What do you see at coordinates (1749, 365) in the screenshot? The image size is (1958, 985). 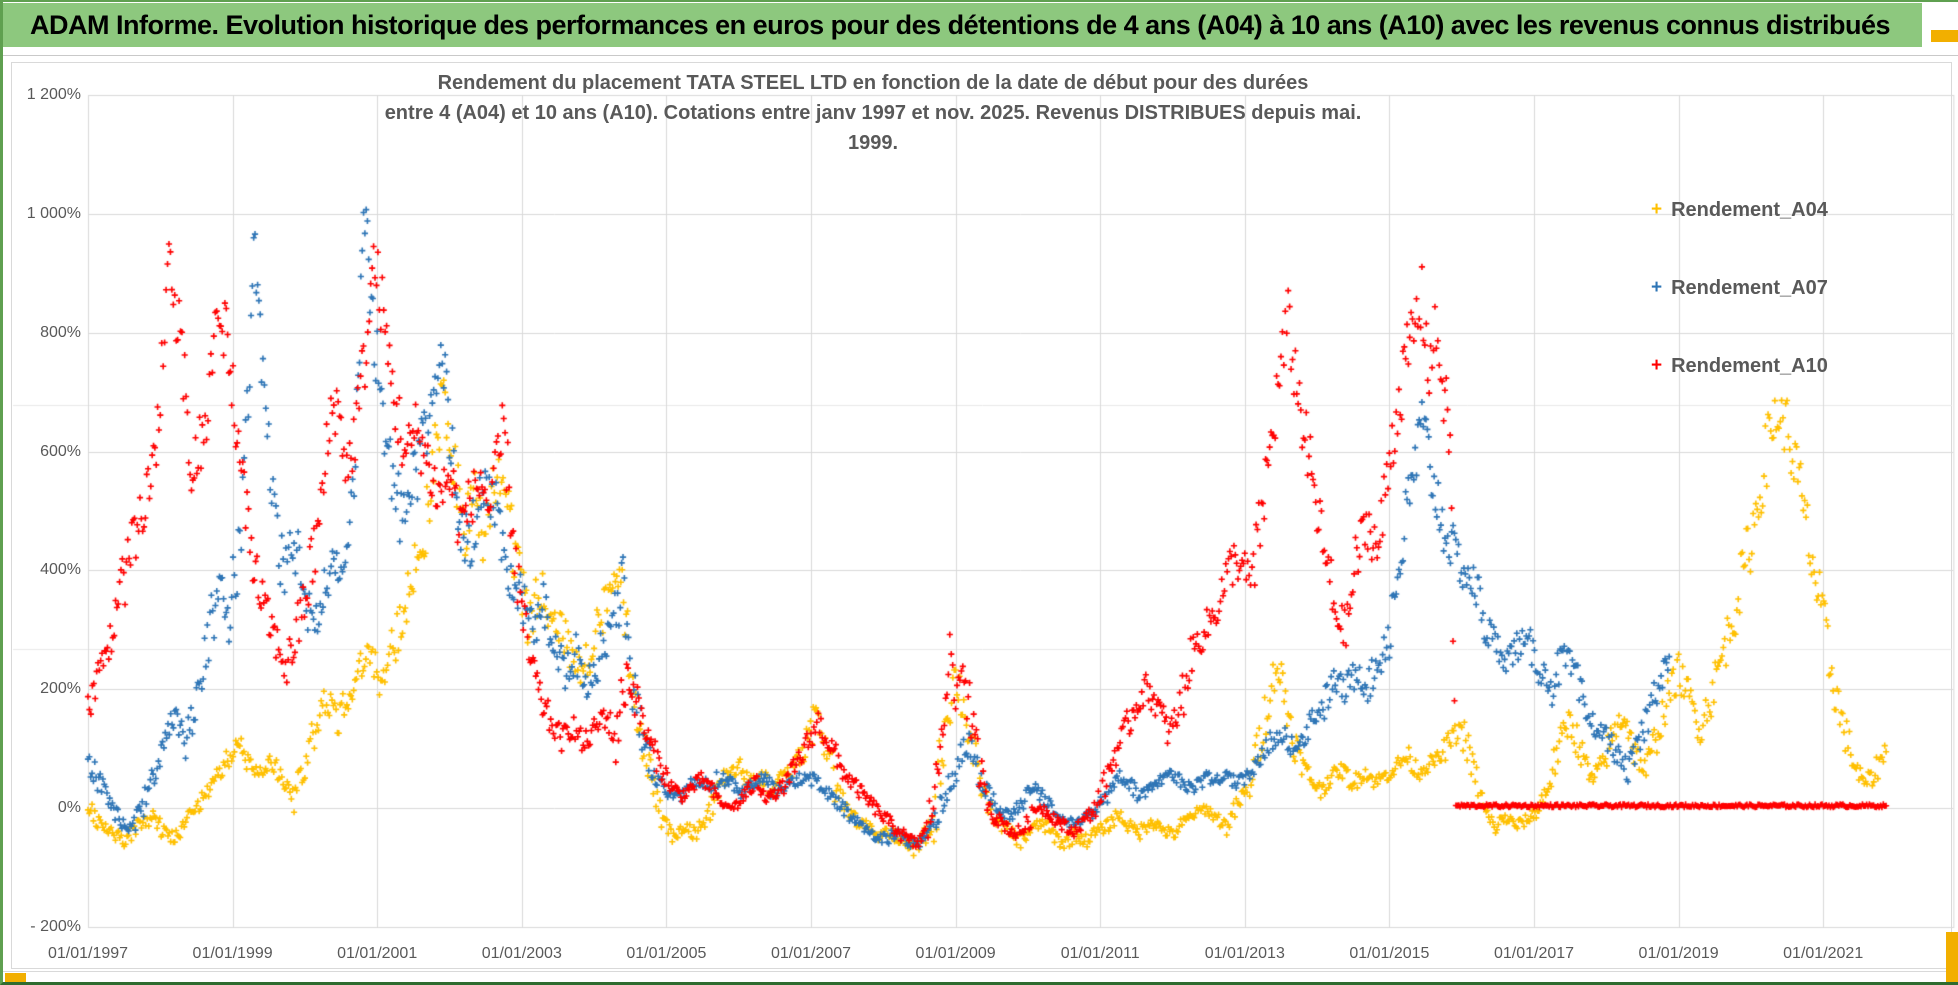 I see `legend-label: Rendement_A10` at bounding box center [1749, 365].